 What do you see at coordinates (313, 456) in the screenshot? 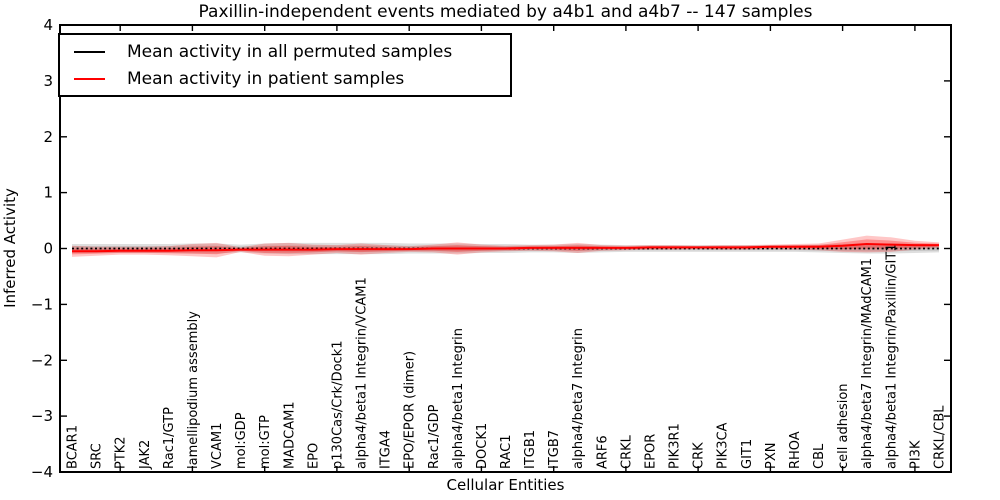
I see `x-tick-label: EPO` at bounding box center [313, 456].